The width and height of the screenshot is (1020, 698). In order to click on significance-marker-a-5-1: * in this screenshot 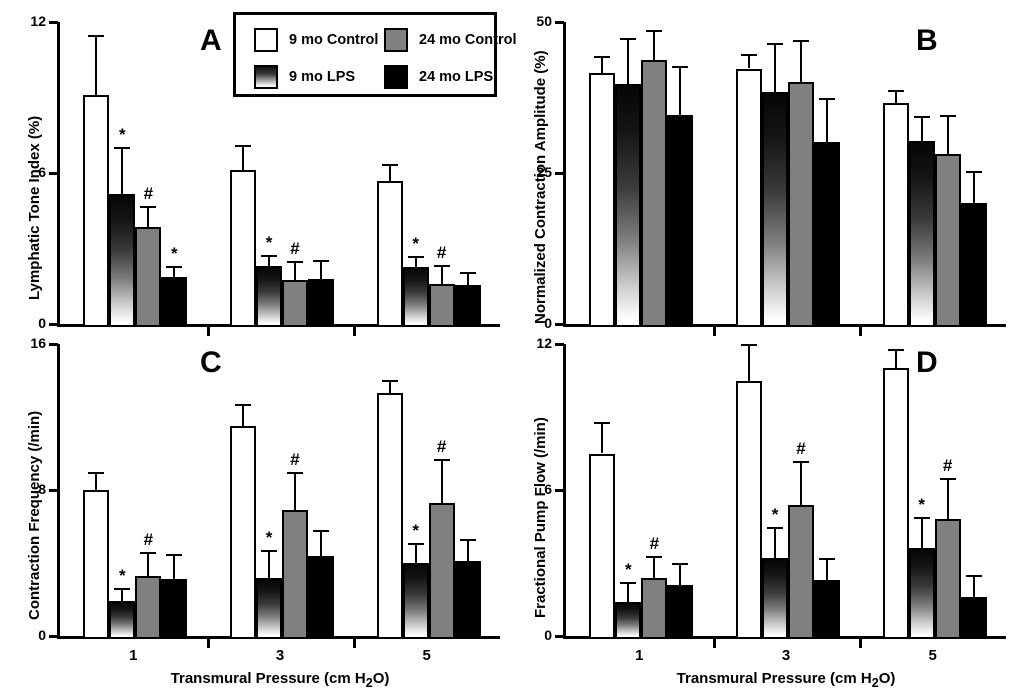, I will do `click(415, 244)`.